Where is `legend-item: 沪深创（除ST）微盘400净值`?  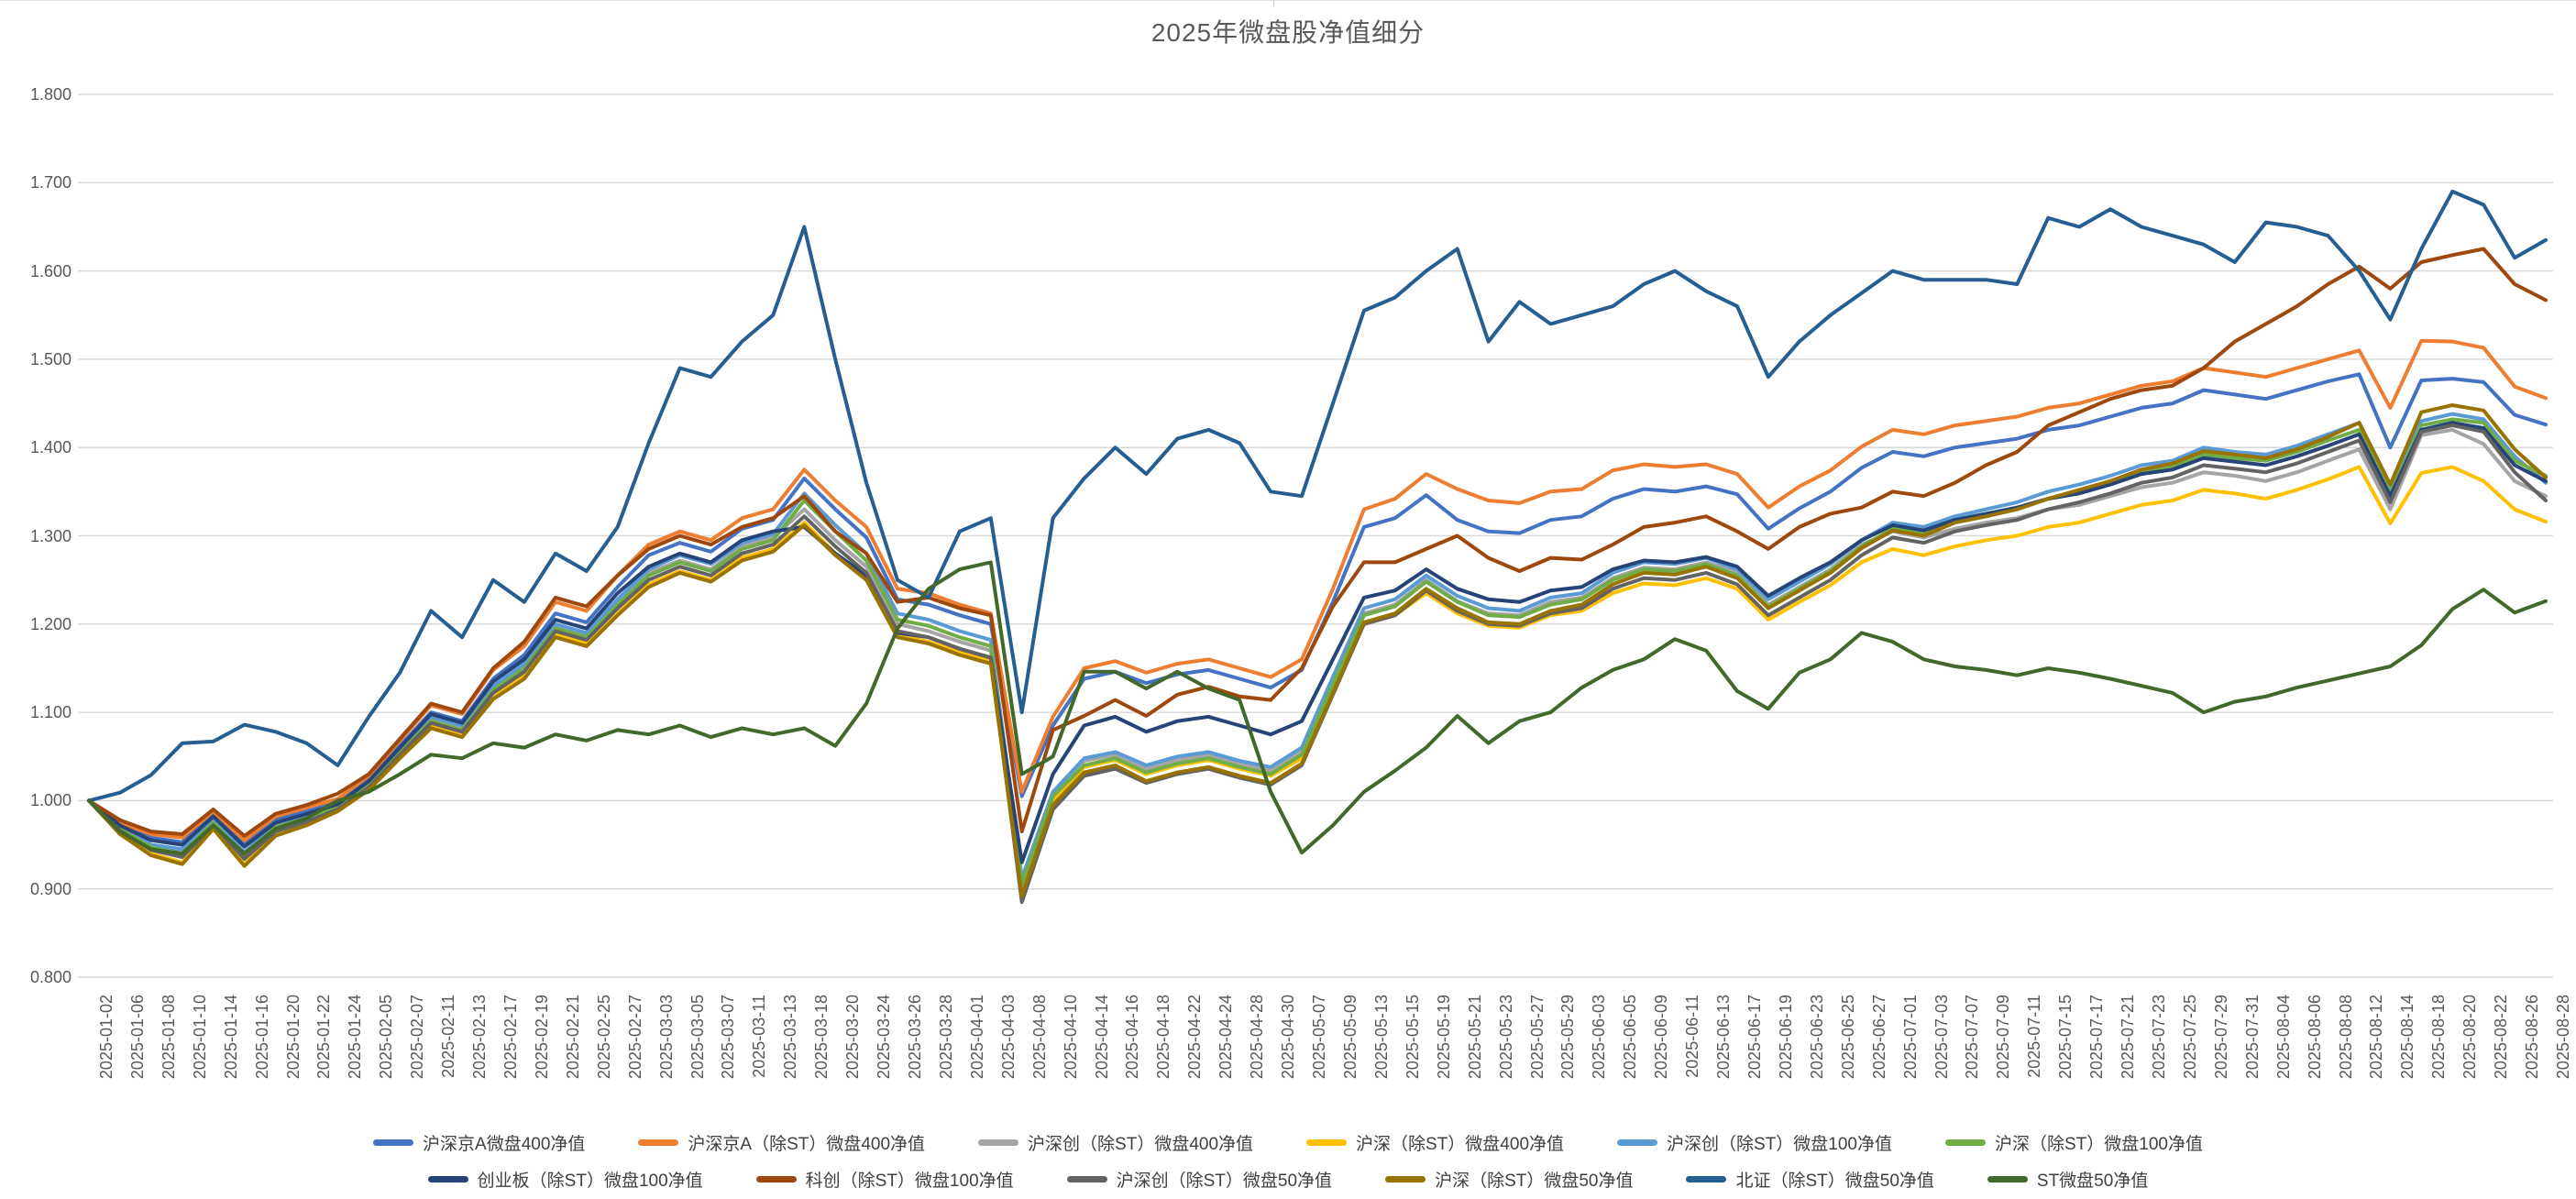 legend-item: 沪深创（除ST）微盘400净值 is located at coordinates (1116, 1142).